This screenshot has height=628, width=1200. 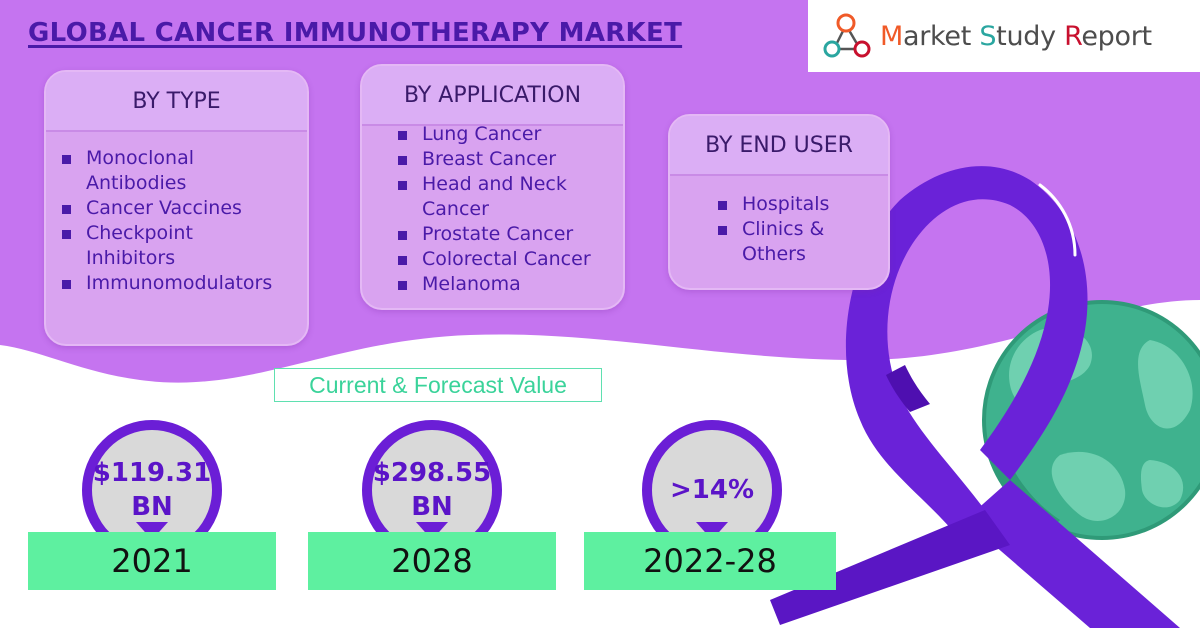 I want to click on segment-item-text: Clinics &, so click(x=783, y=229).